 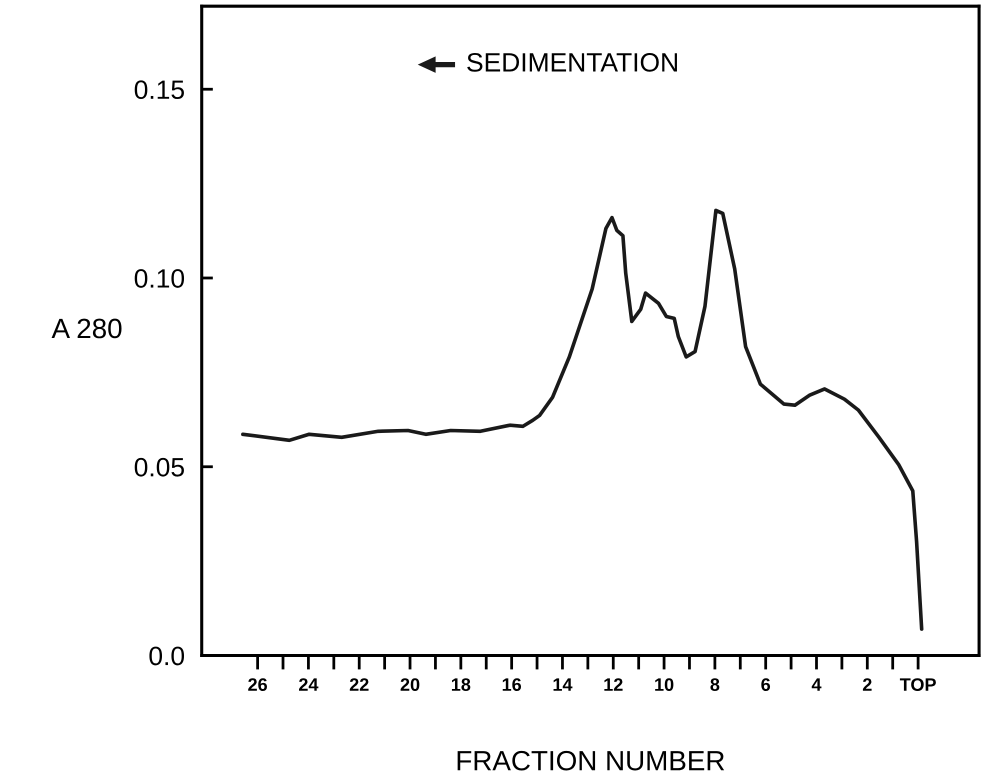 I want to click on x-tick-label: 8, so click(x=715, y=684).